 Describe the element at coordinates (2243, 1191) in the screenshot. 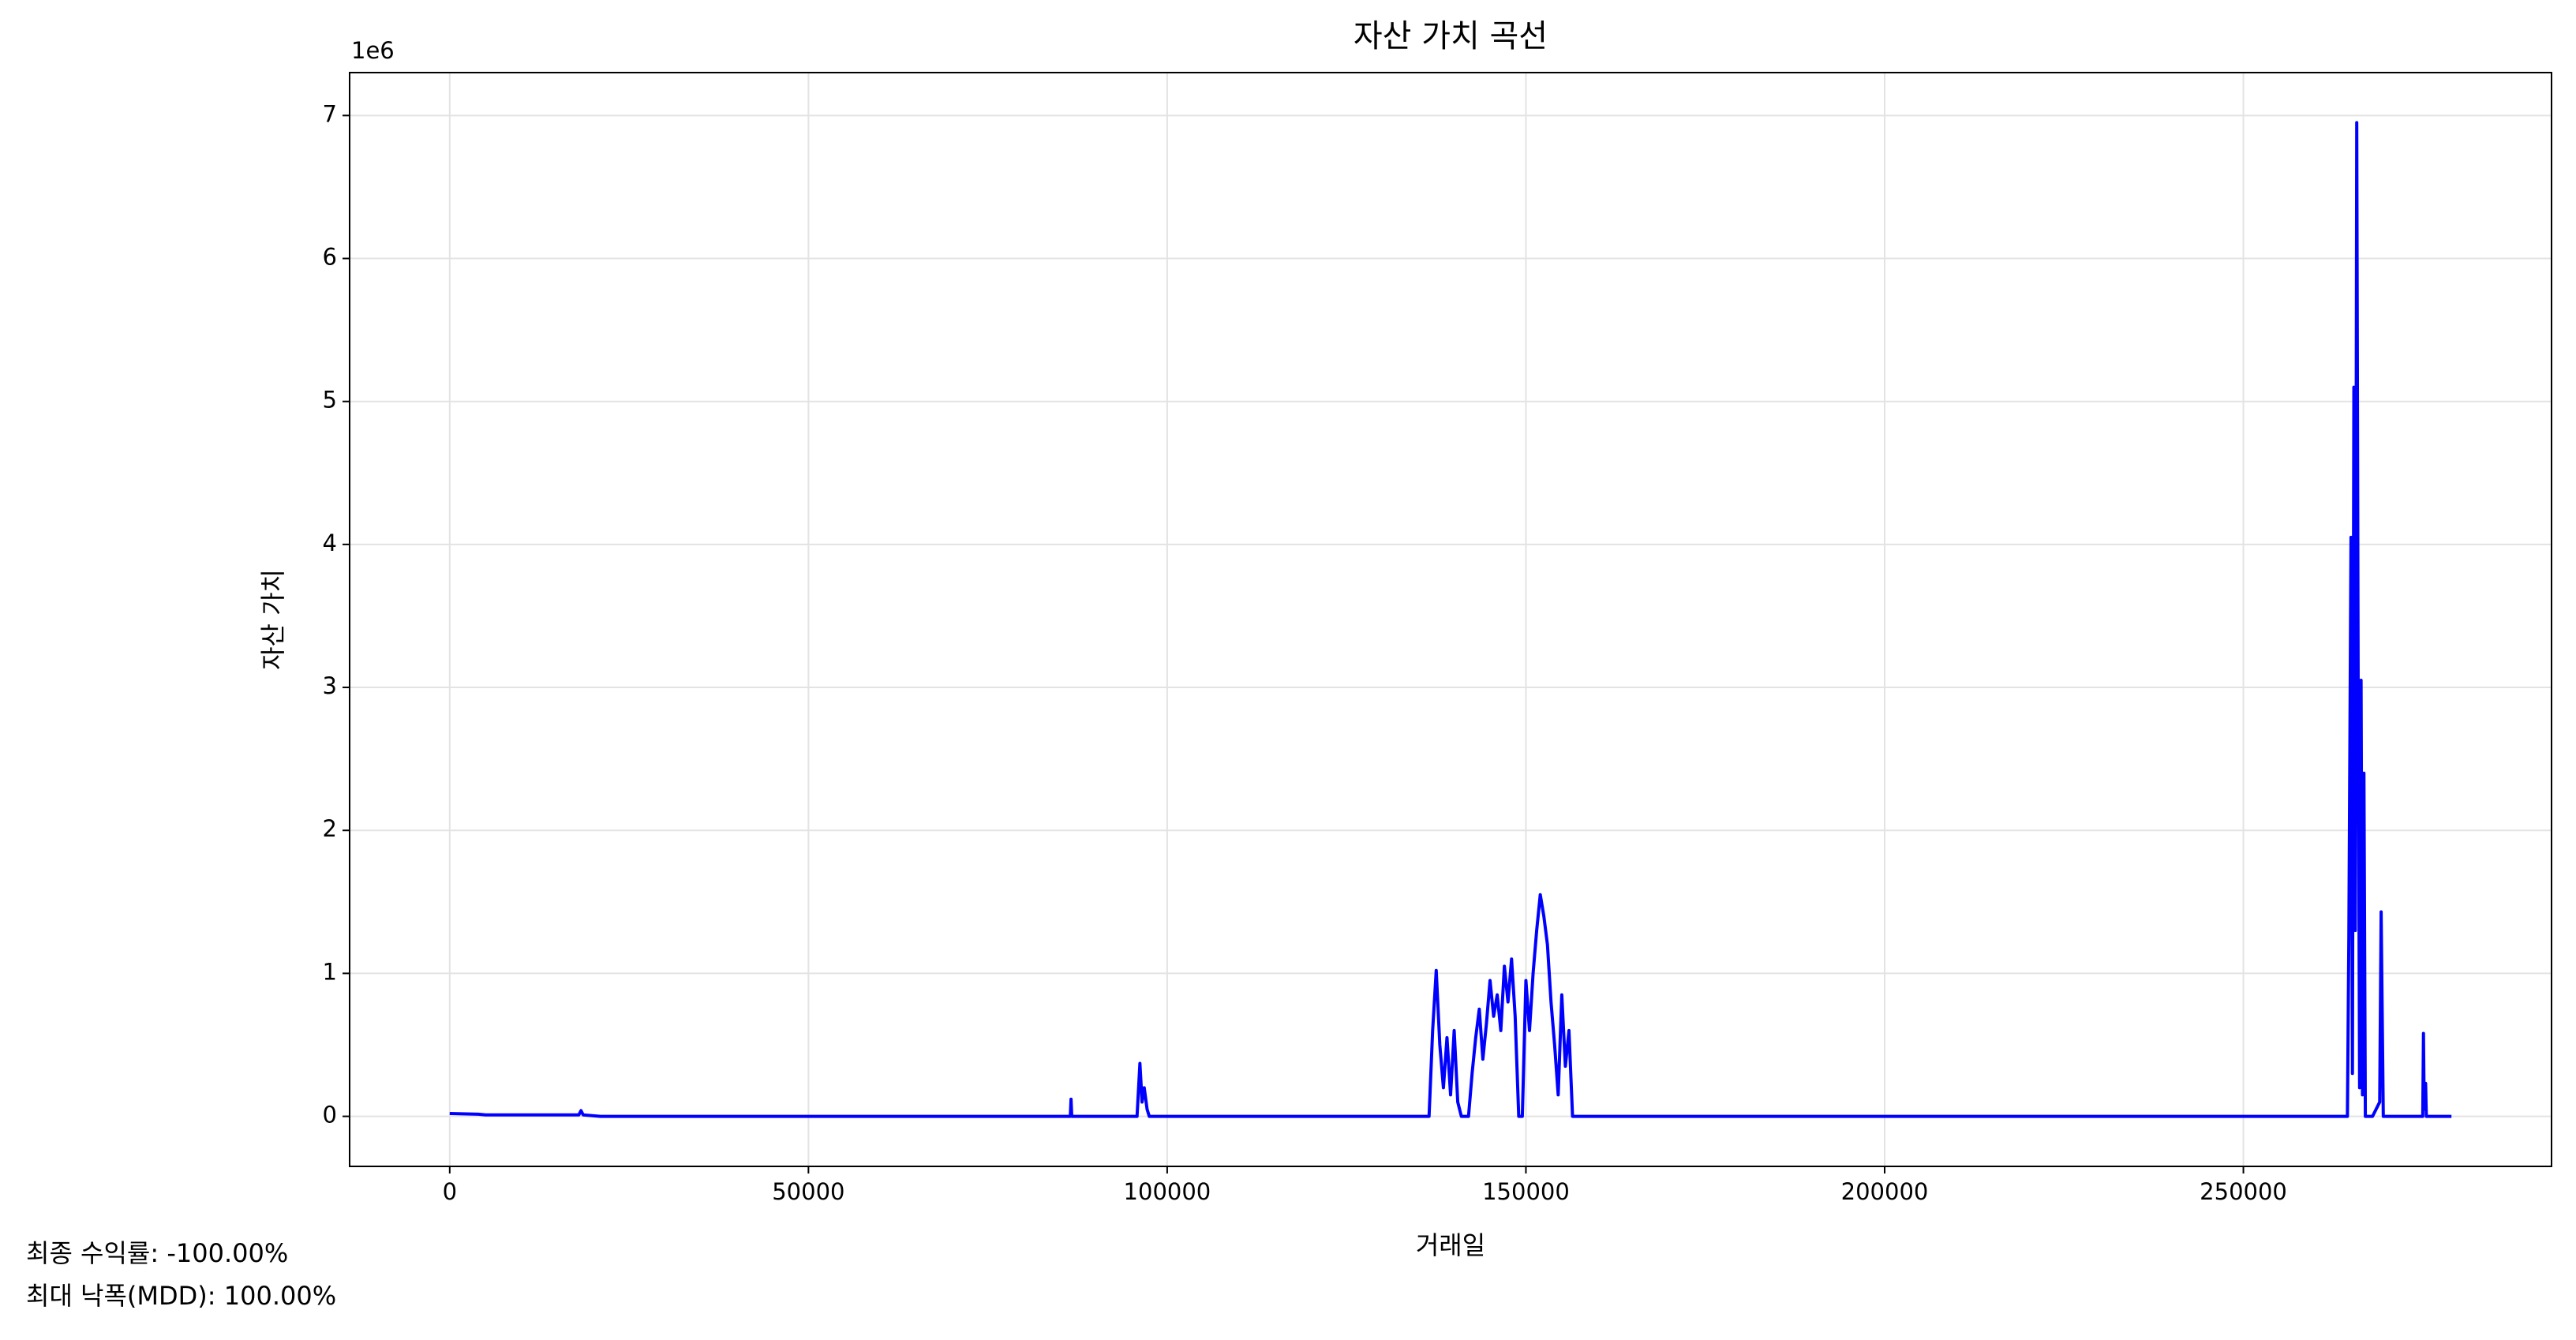

I see `x-tick-label: 250000` at that location.